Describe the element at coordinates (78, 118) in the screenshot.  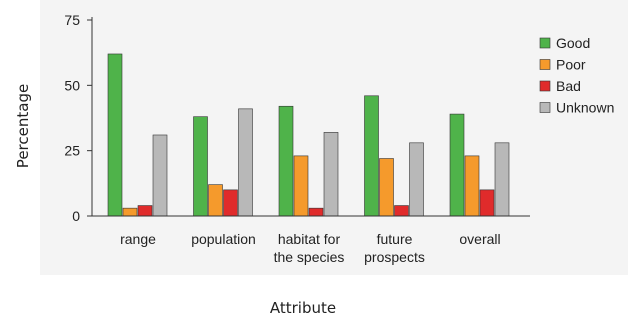
I see `y-tick-labels: 0 25 50 75` at that location.